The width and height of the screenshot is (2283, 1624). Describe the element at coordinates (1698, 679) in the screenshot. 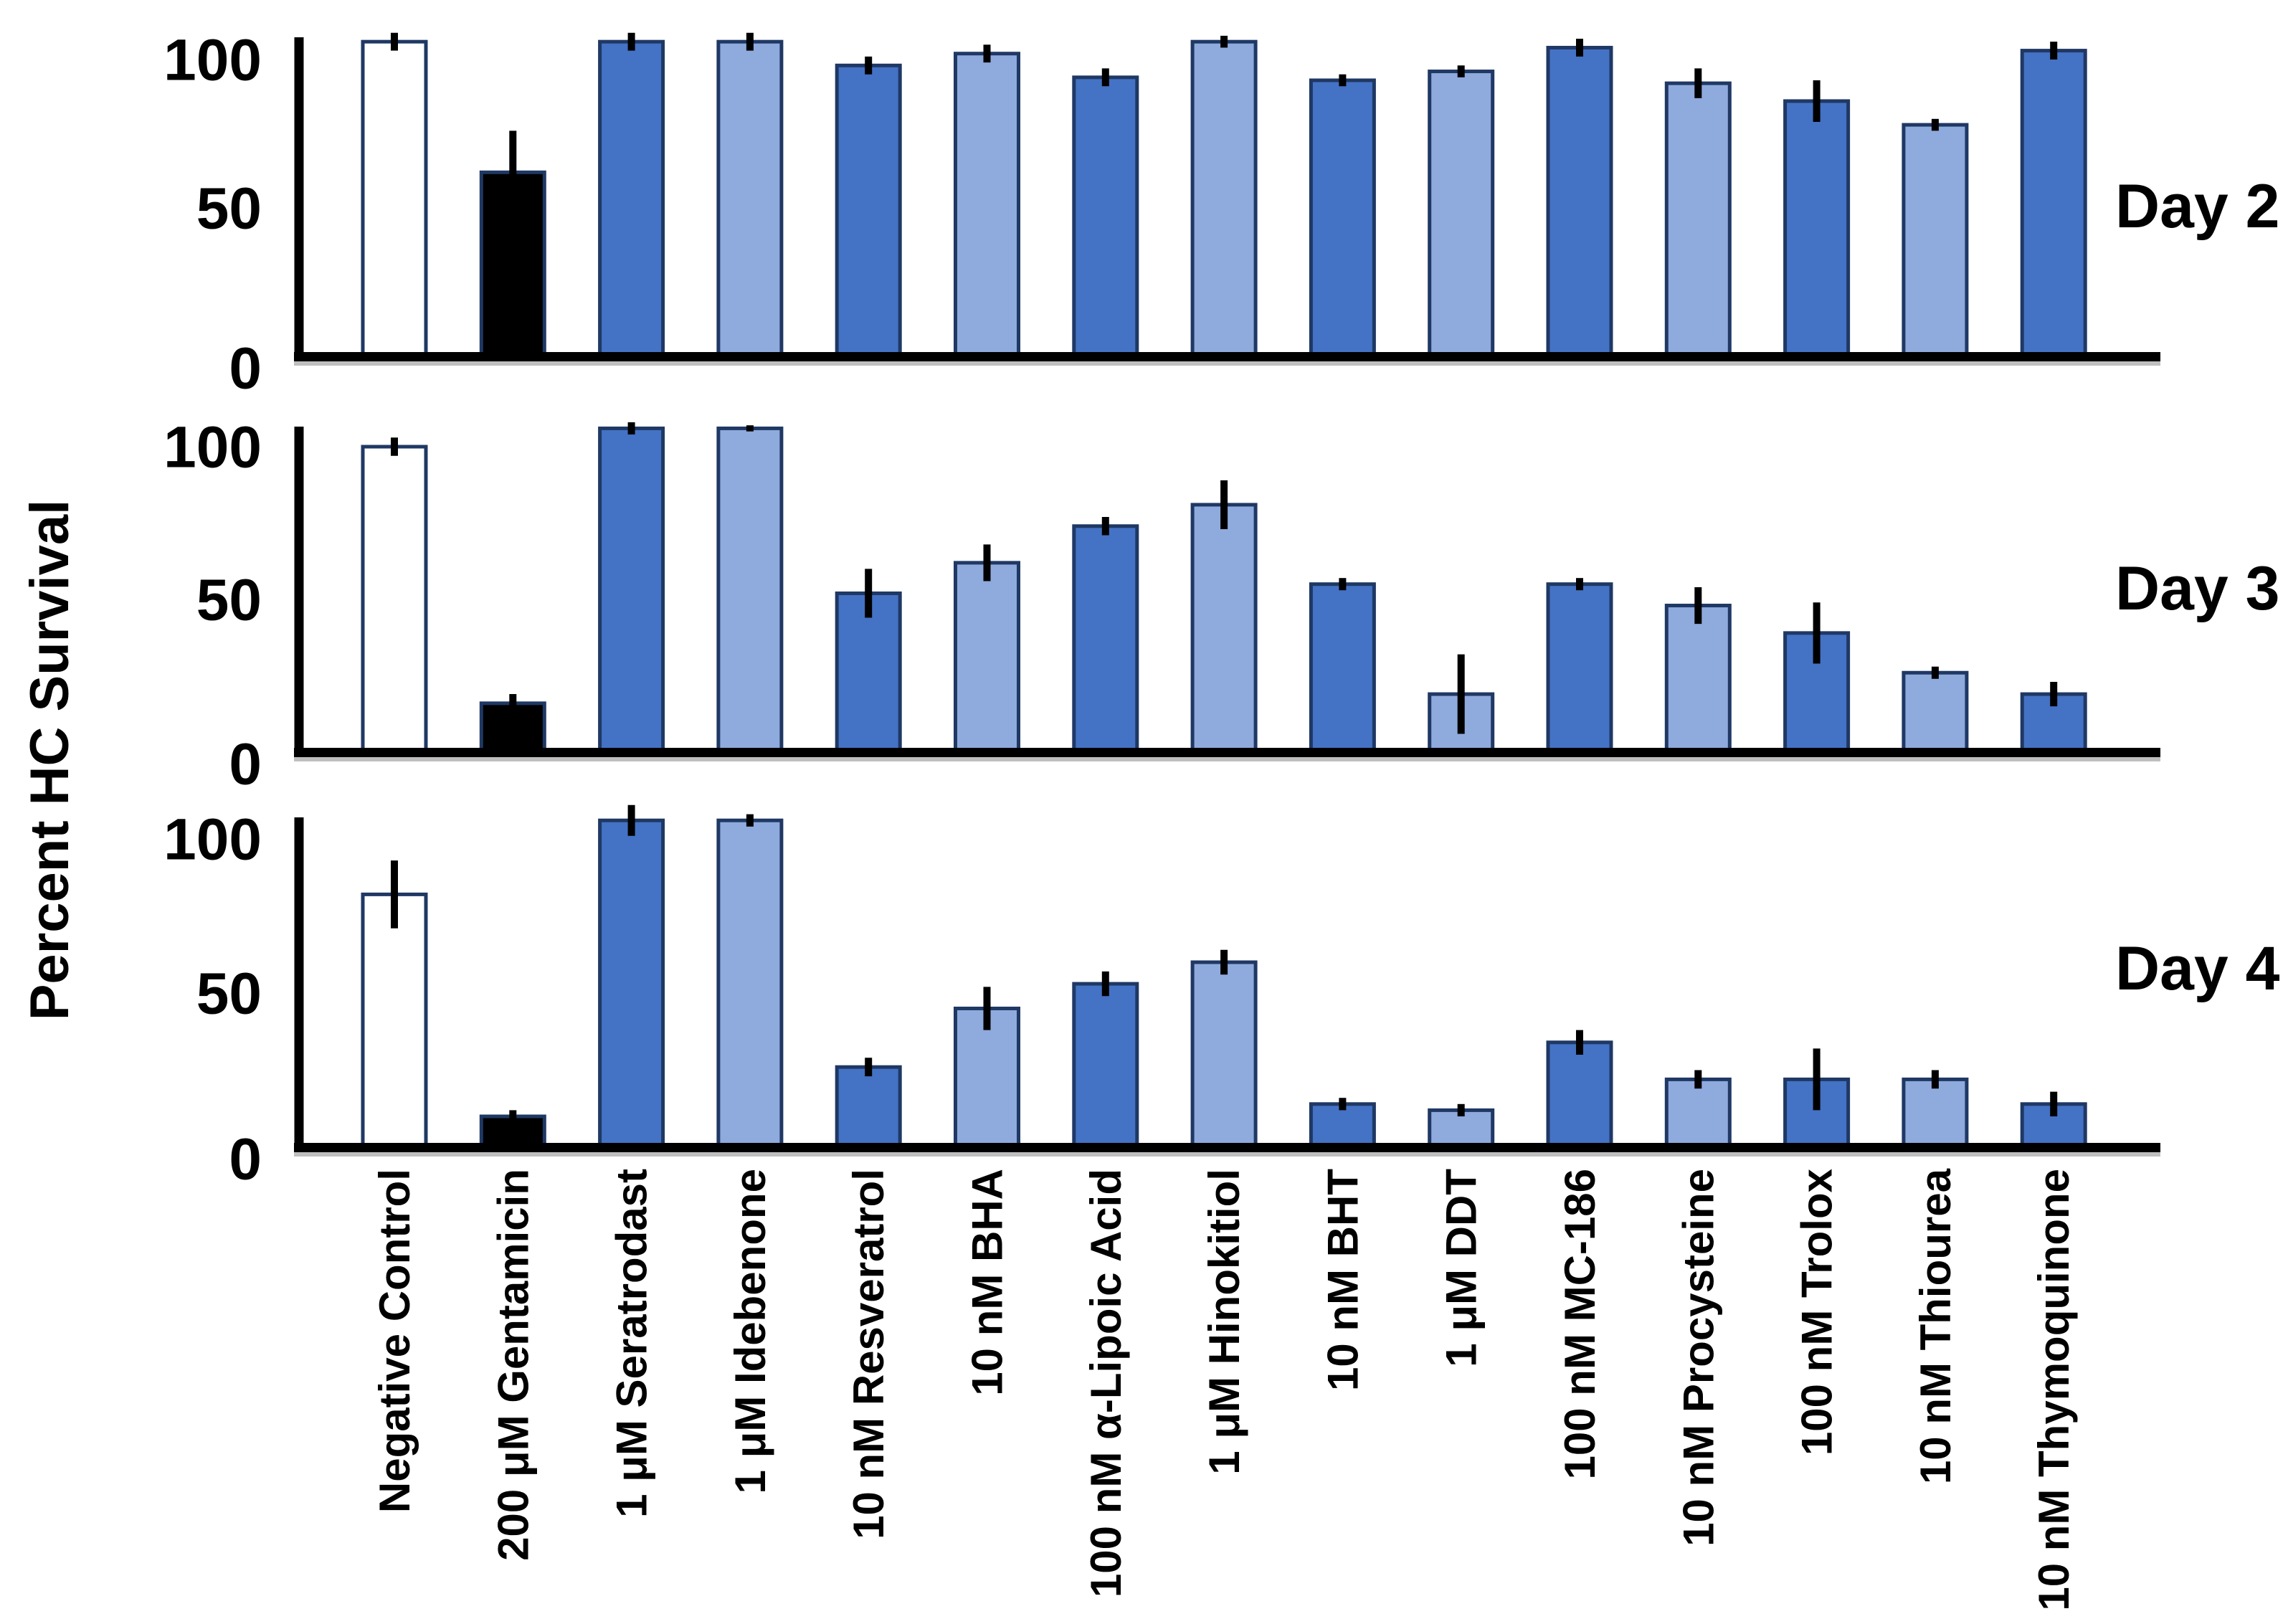

I see `bar-day-3-10-nm-procysteine` at that location.